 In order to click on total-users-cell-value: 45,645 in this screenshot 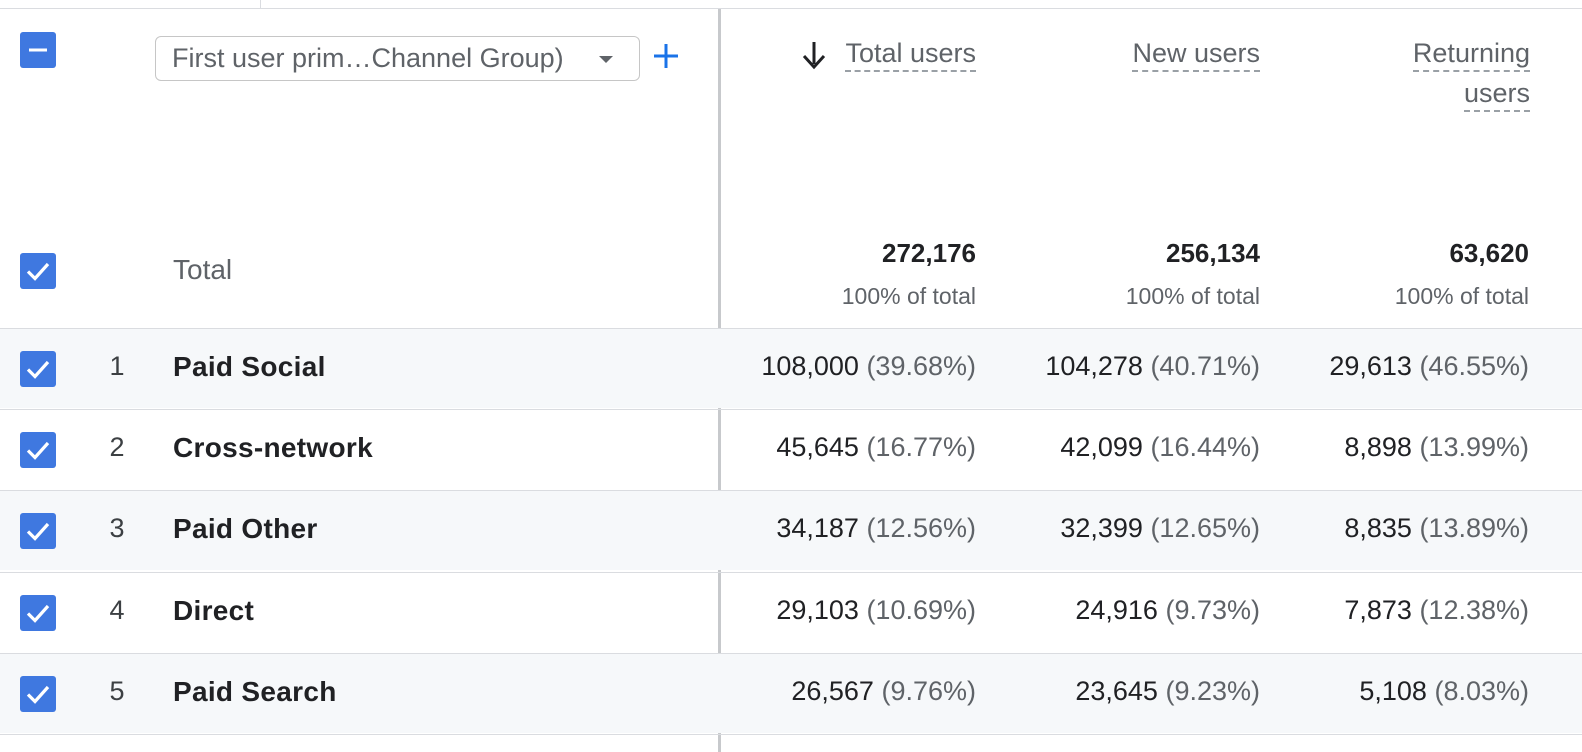, I will do `click(817, 447)`.